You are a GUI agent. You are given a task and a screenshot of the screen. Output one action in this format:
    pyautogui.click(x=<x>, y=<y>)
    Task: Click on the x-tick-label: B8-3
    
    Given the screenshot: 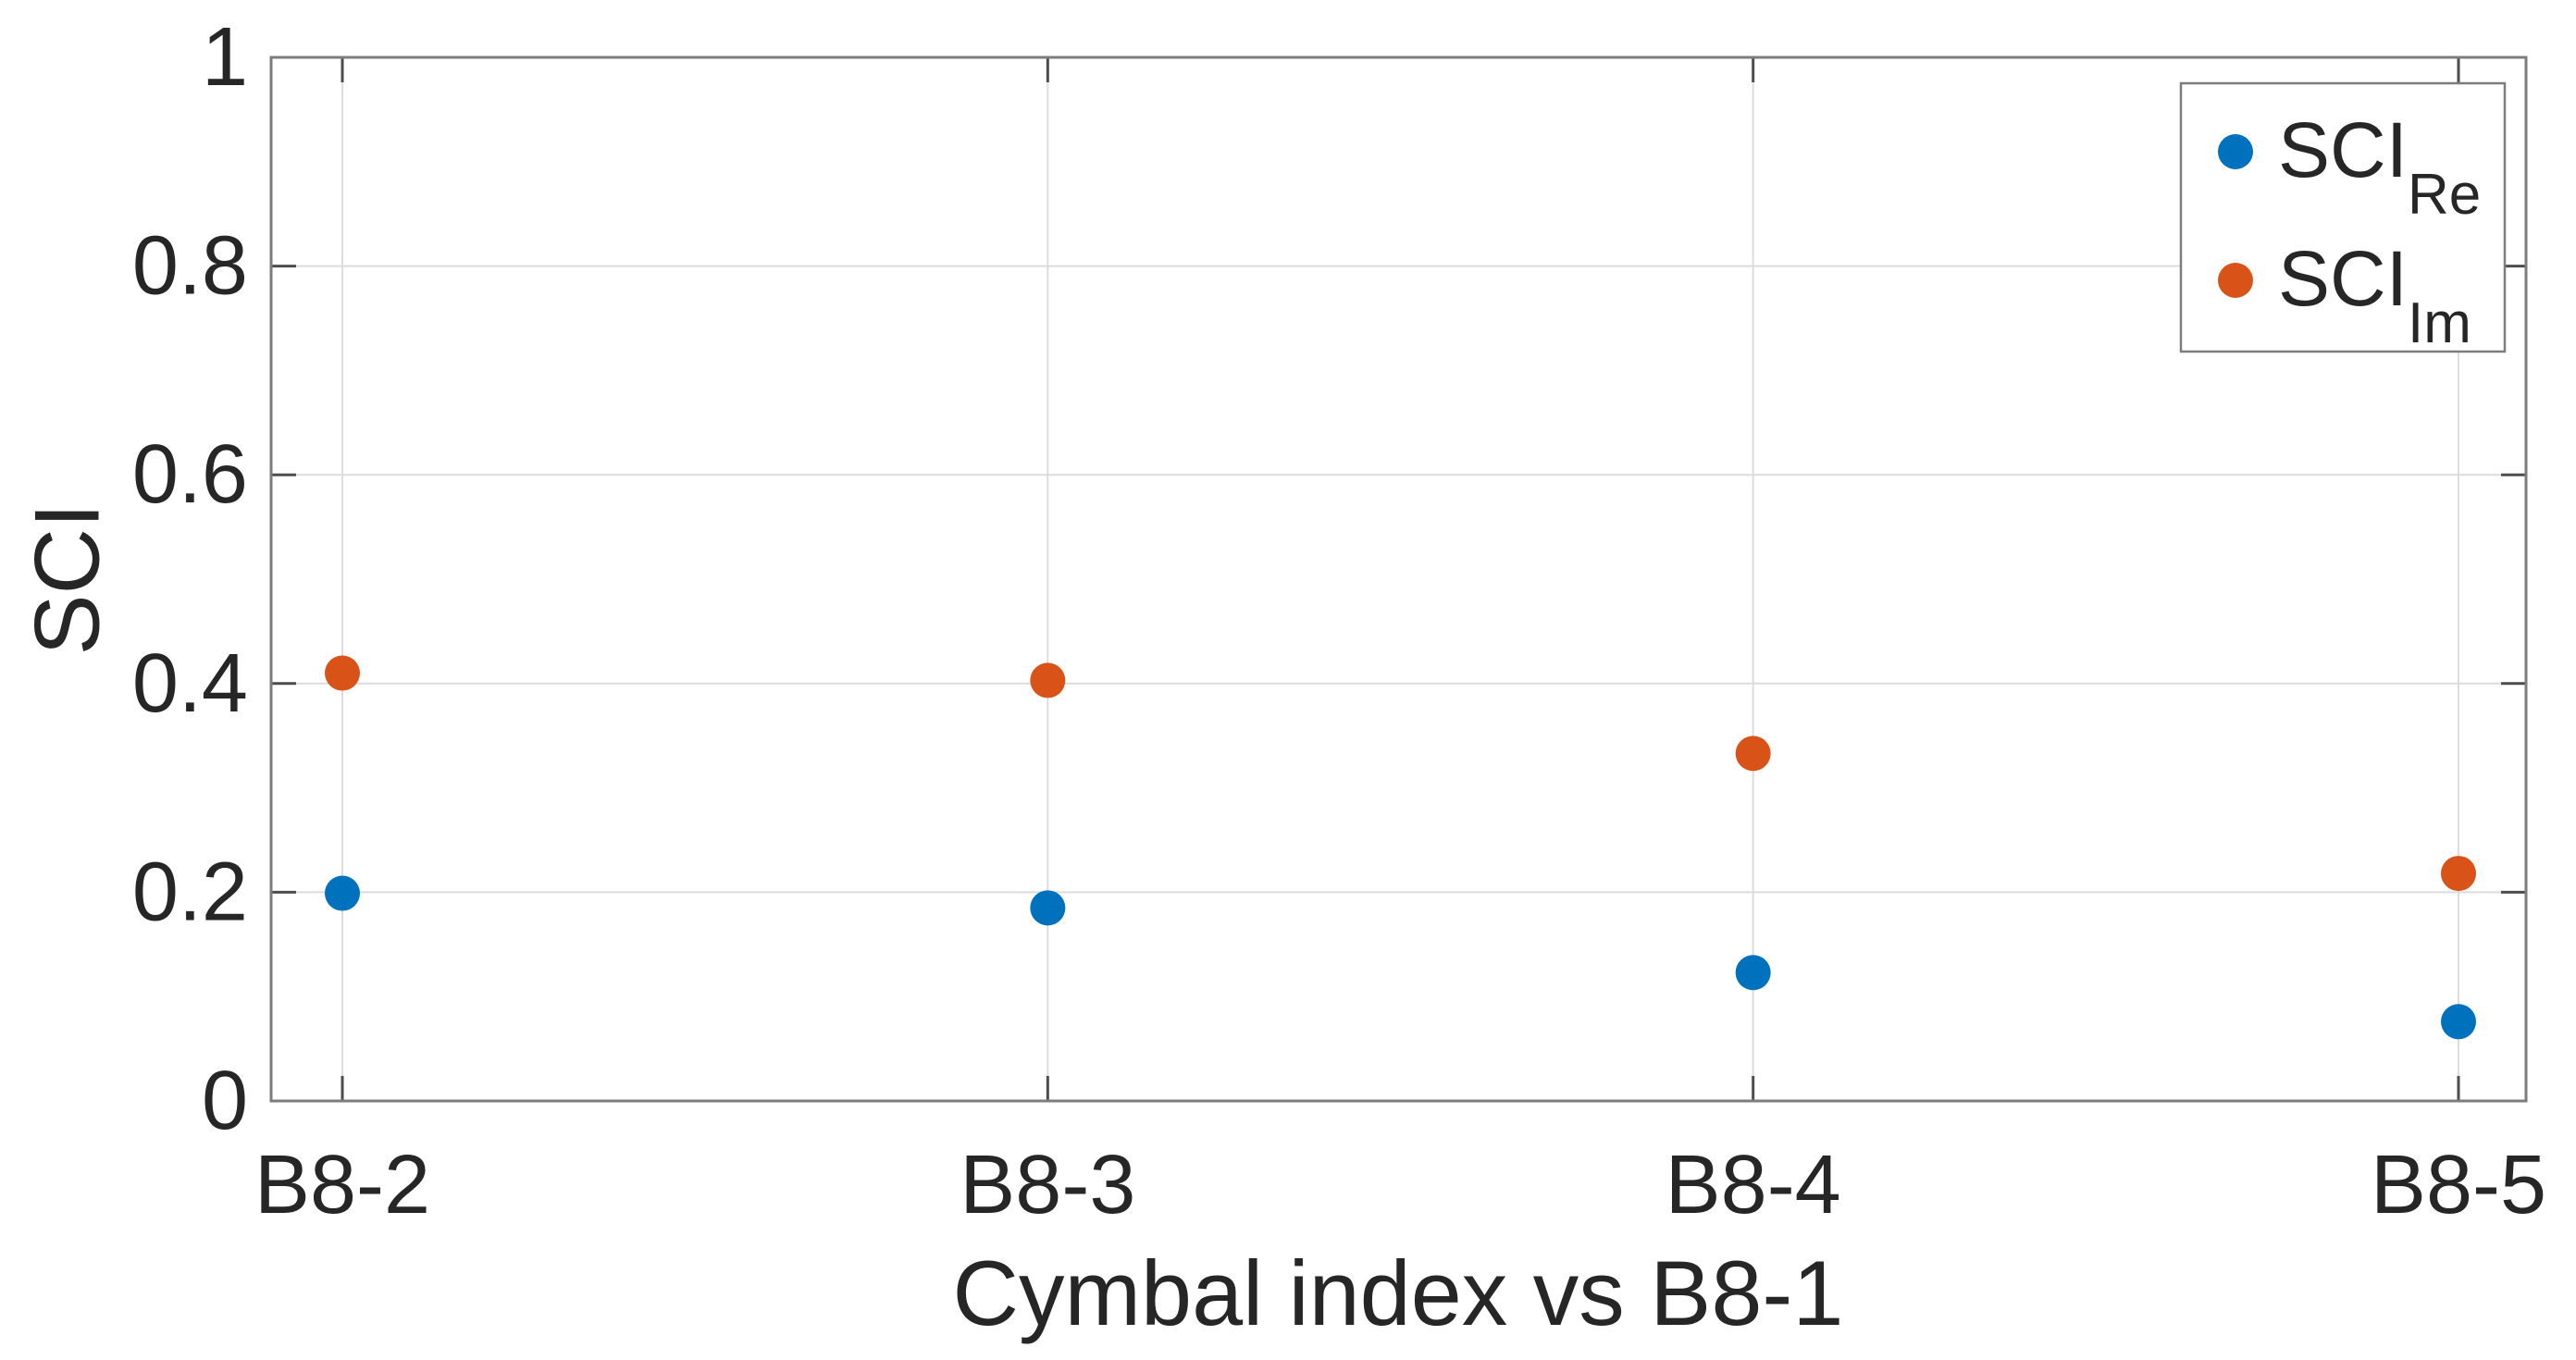 What is the action you would take?
    pyautogui.click(x=1048, y=1185)
    